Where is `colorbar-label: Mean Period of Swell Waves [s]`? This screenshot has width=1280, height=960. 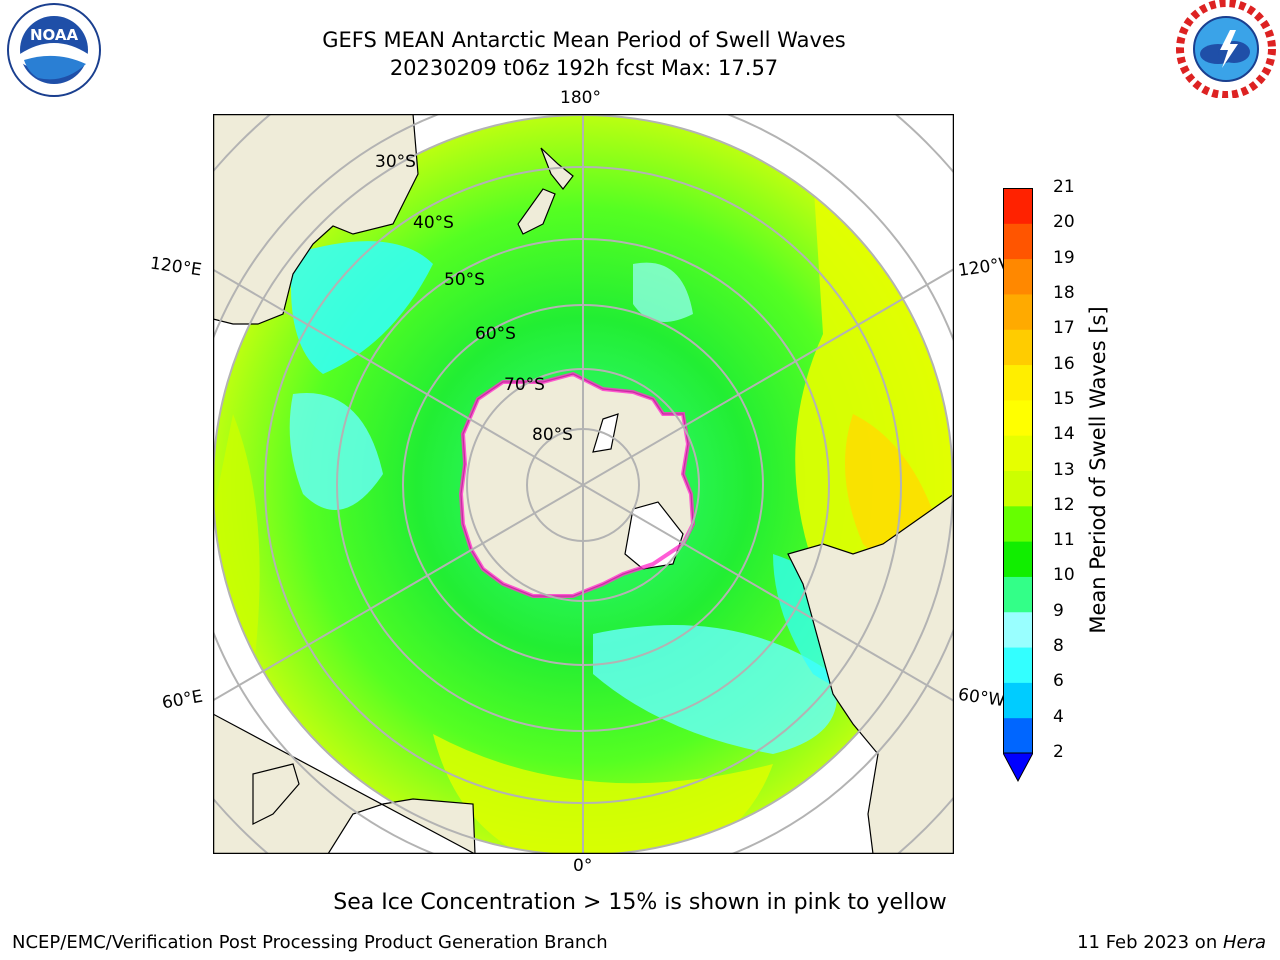 colorbar-label: Mean Period of Swell Waves [s] is located at coordinates (1098, 470).